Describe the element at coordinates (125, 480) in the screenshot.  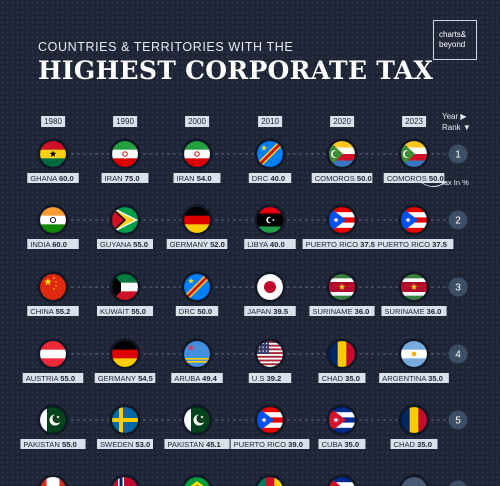
I see `flag-norway-icon` at that location.